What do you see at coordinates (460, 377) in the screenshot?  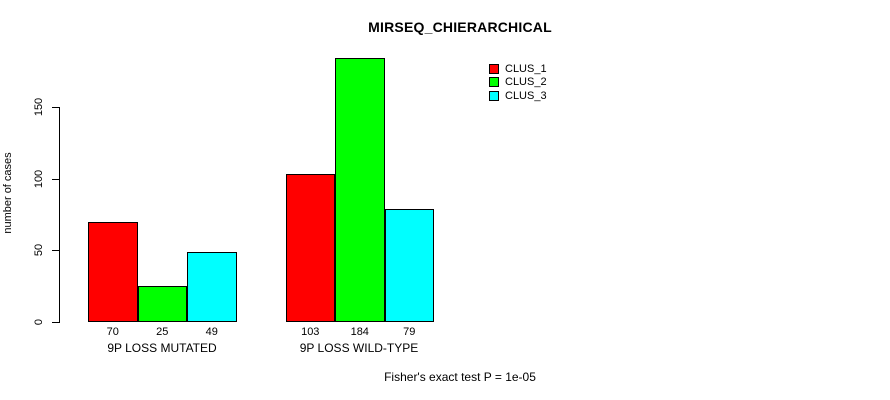 I see `annotation-text: Fisher's exact test P = 1e-05` at bounding box center [460, 377].